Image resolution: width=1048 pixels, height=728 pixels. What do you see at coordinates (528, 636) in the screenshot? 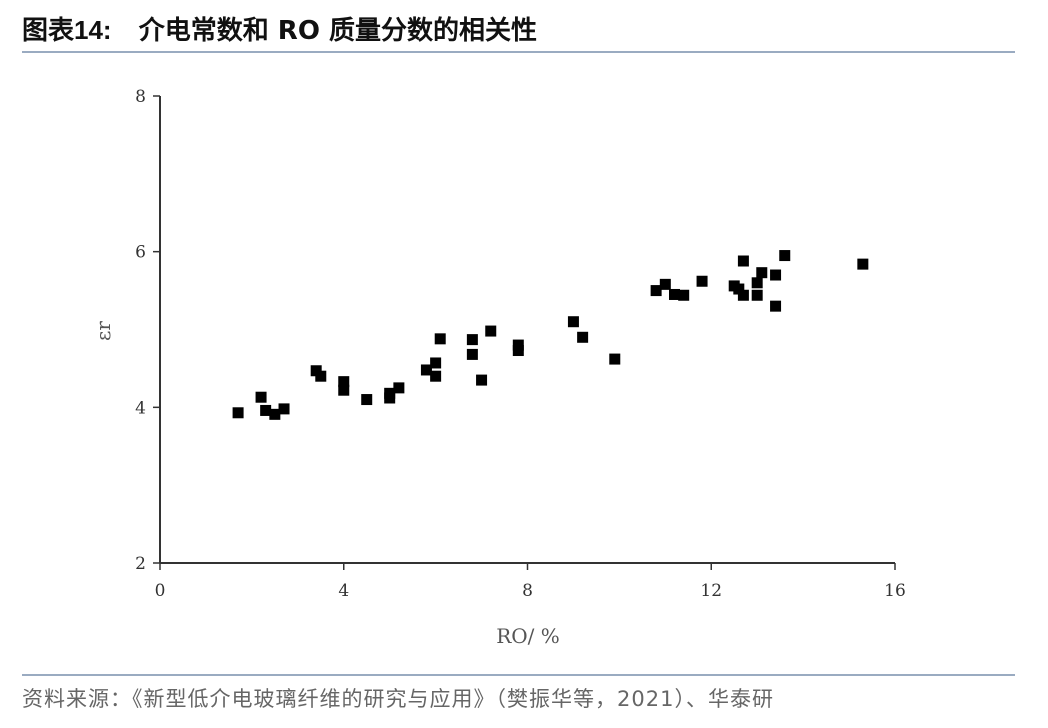
I see `x-axis-label: RO/ %` at bounding box center [528, 636].